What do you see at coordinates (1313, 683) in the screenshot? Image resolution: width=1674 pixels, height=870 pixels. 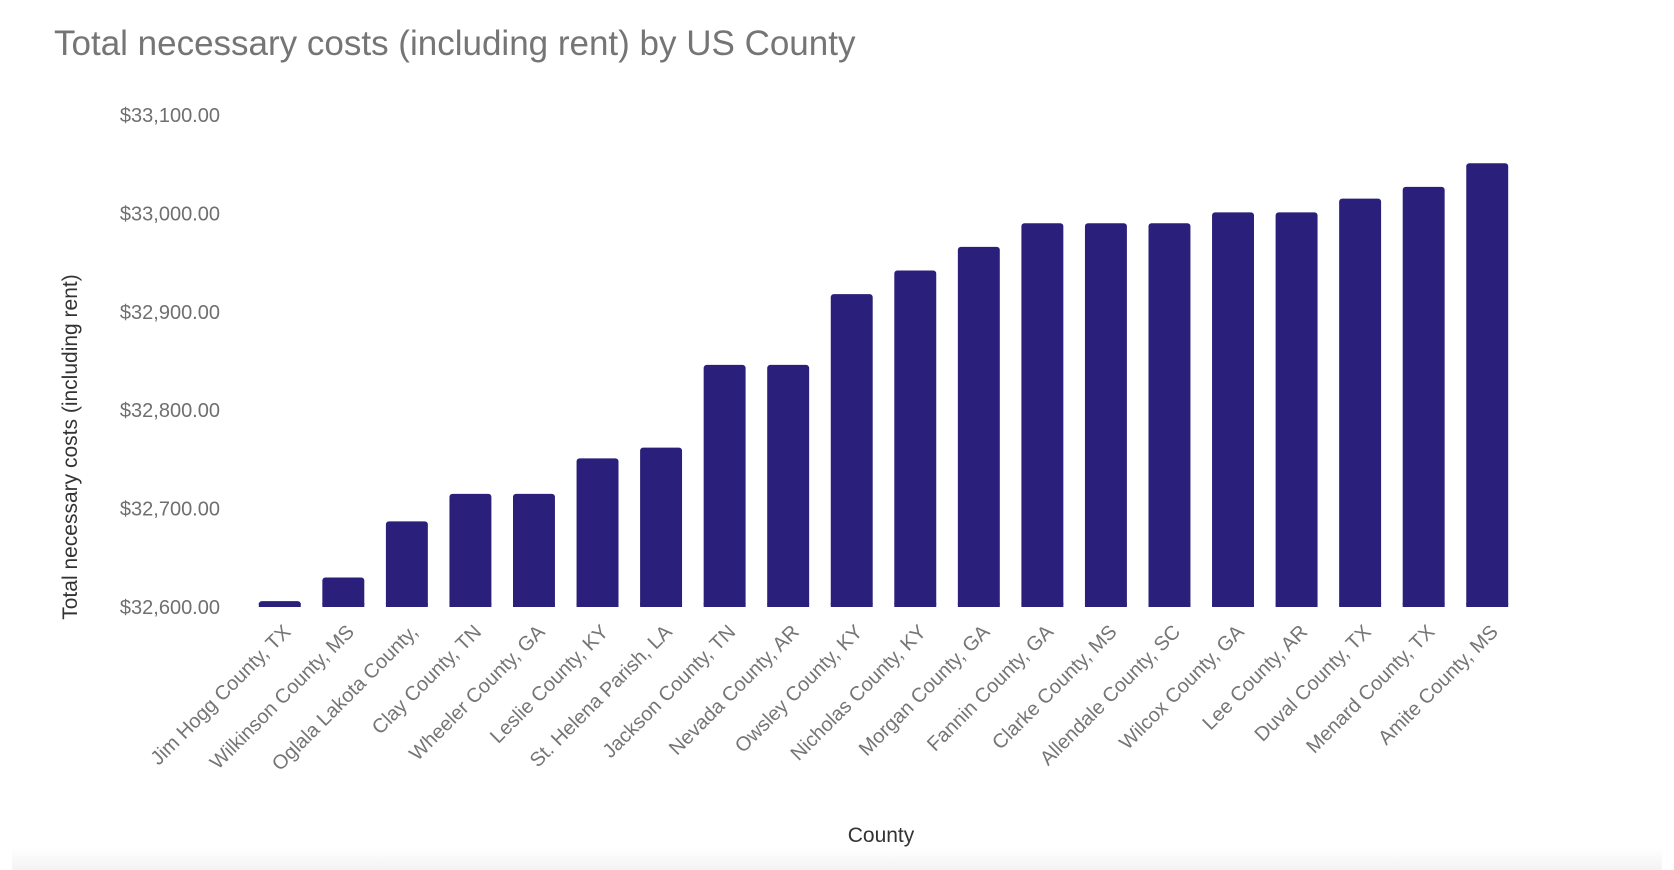 I see `x-tick-label: Duval County, TX` at bounding box center [1313, 683].